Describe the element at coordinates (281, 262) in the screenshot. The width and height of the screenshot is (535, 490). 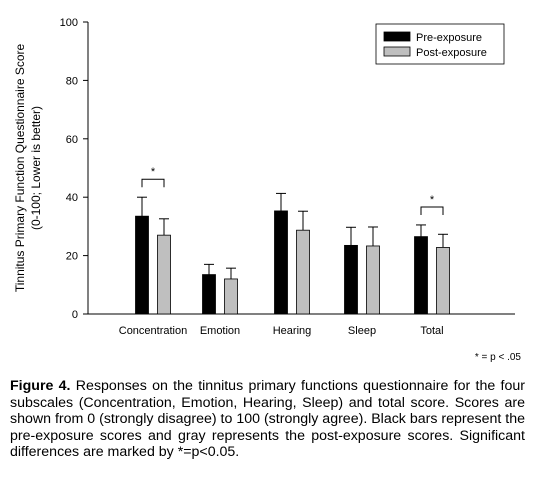
I see `bar-pre-hearing` at that location.